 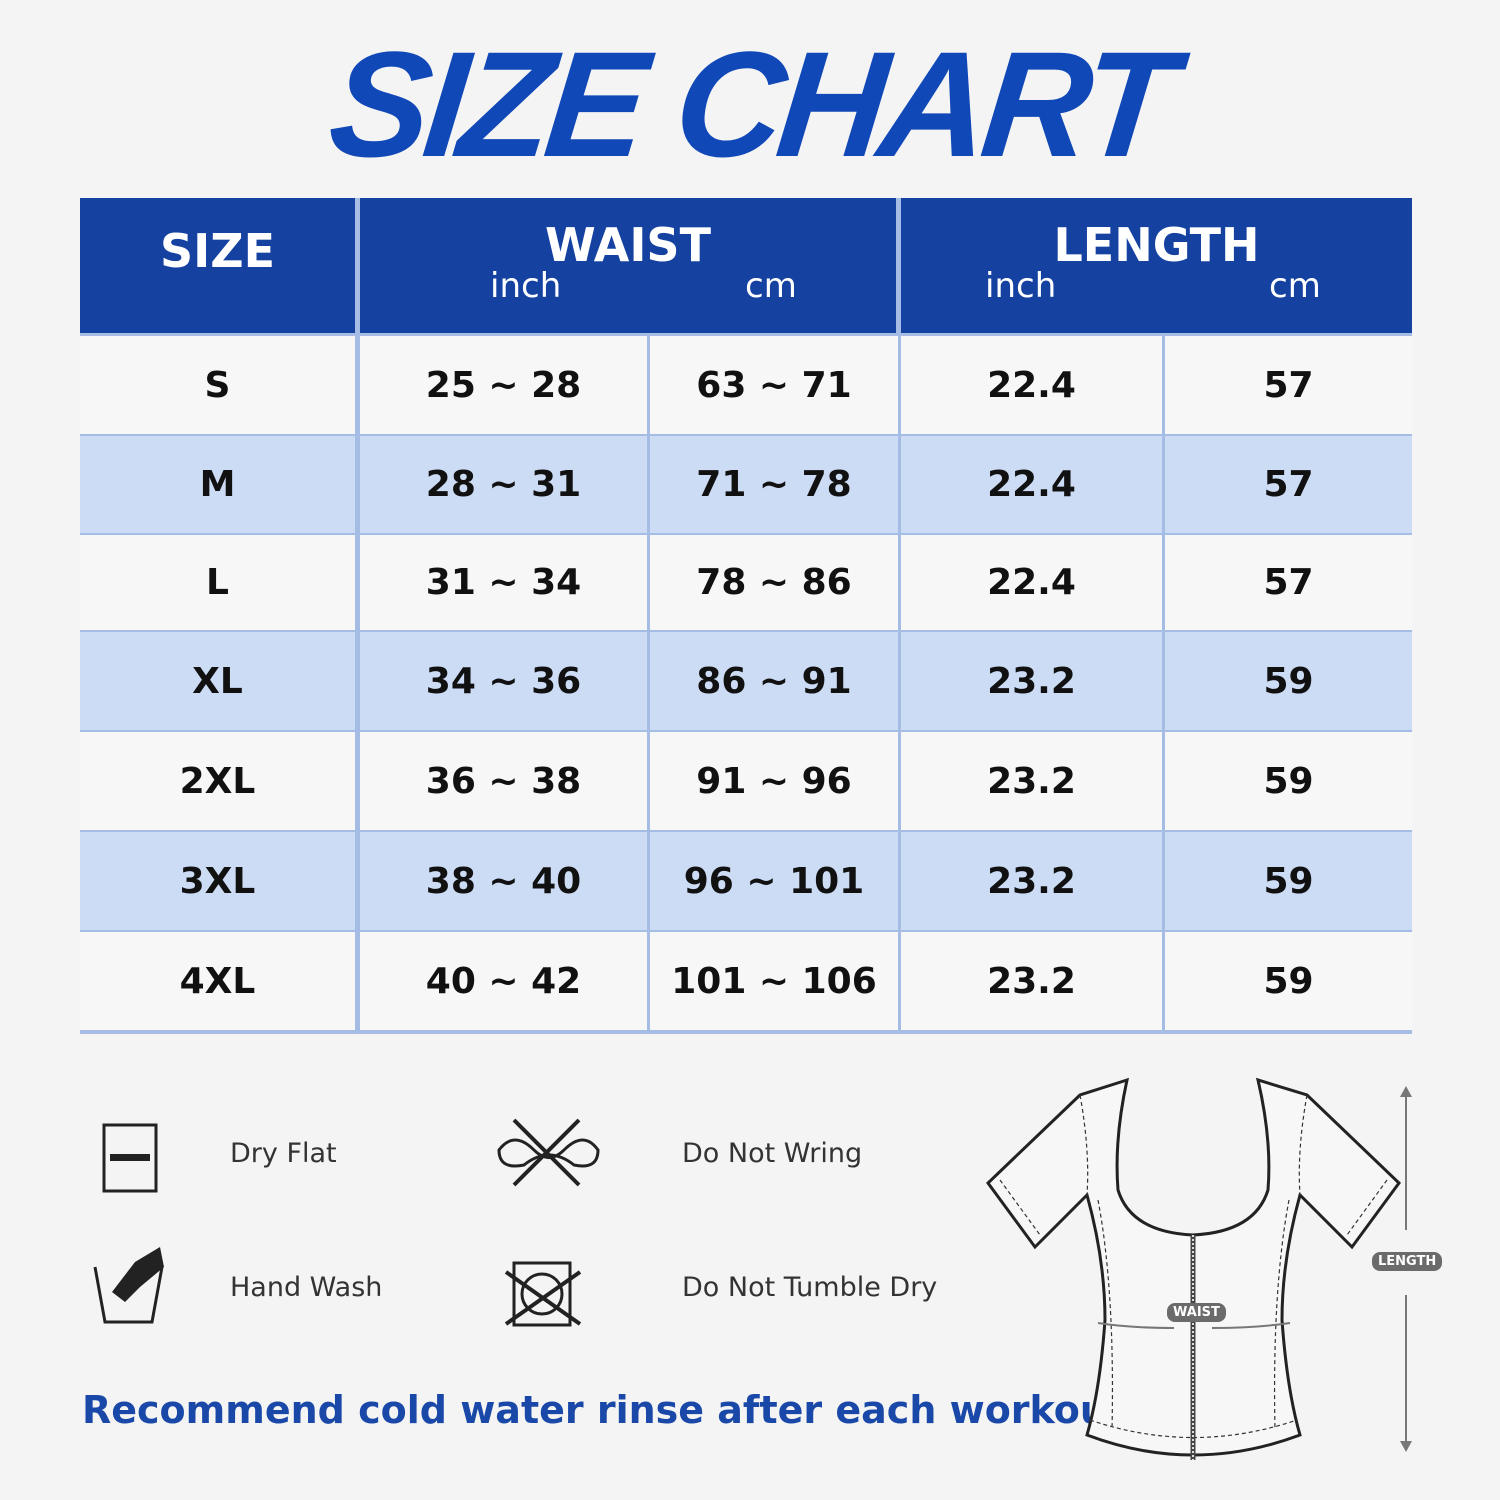 What do you see at coordinates (128, 1285) in the screenshot?
I see `hand-wash-icon` at bounding box center [128, 1285].